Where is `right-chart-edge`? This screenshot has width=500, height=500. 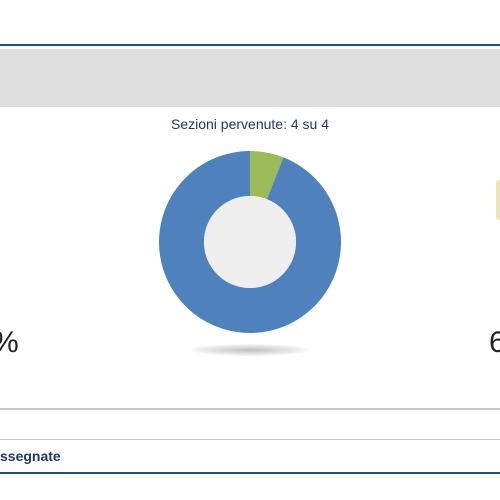
right-chart-edge is located at coordinates (498, 200).